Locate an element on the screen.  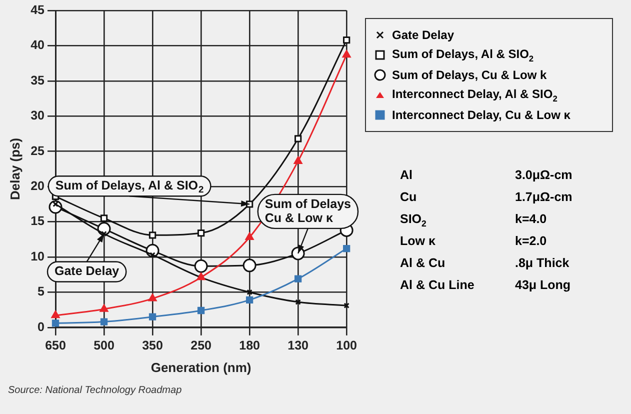
y-tick-label: 40 is located at coordinates (37, 45).